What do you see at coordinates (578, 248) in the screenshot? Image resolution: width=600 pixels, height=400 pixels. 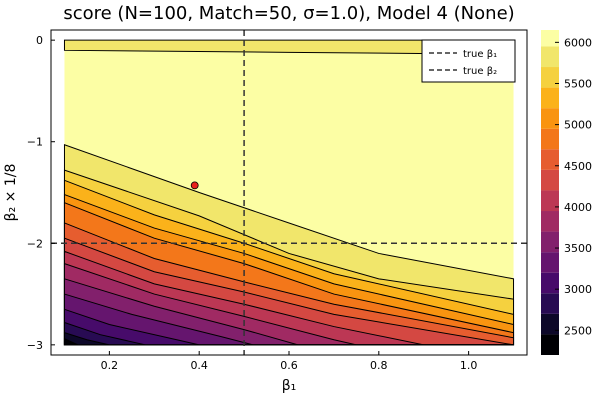 I see `colorbar-tick-label: 3500` at bounding box center [578, 248].